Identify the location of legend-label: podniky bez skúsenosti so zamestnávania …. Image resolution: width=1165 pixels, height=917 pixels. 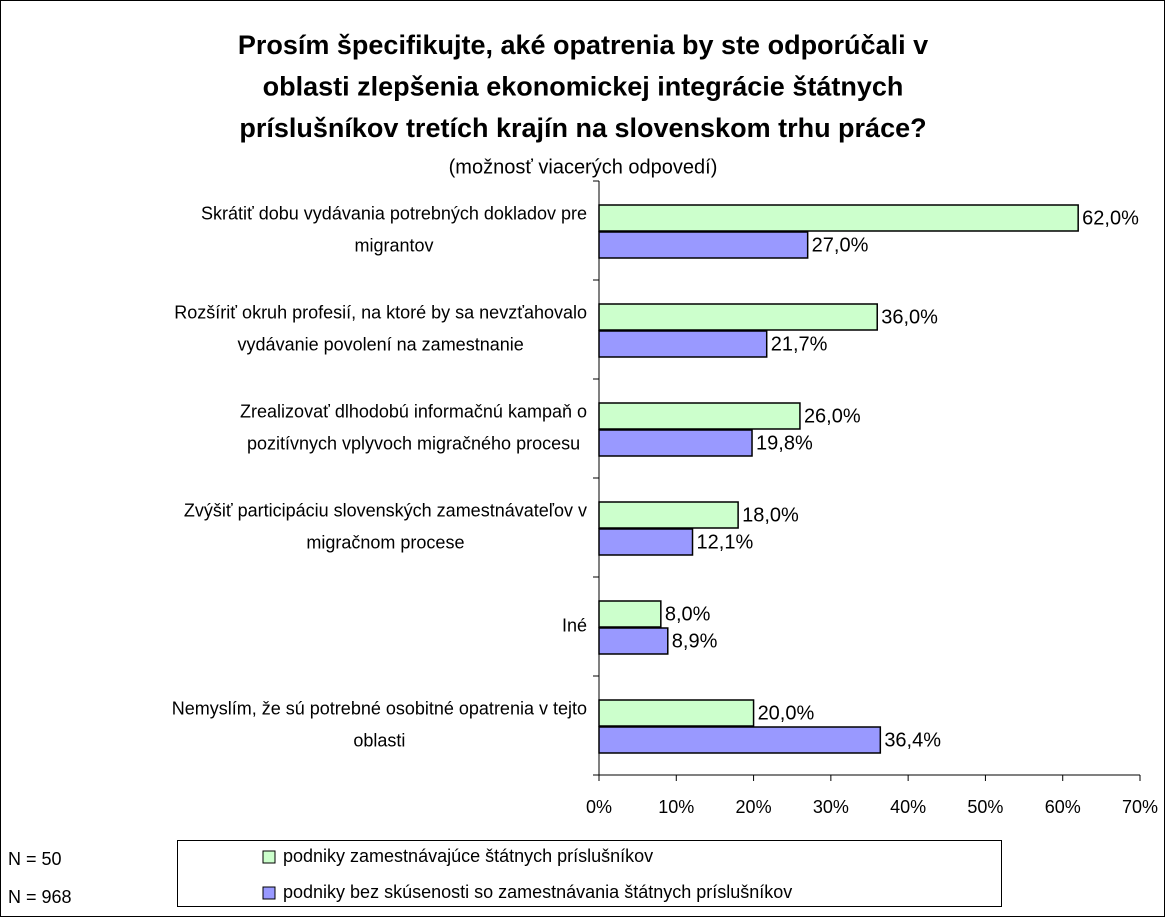
(537, 892).